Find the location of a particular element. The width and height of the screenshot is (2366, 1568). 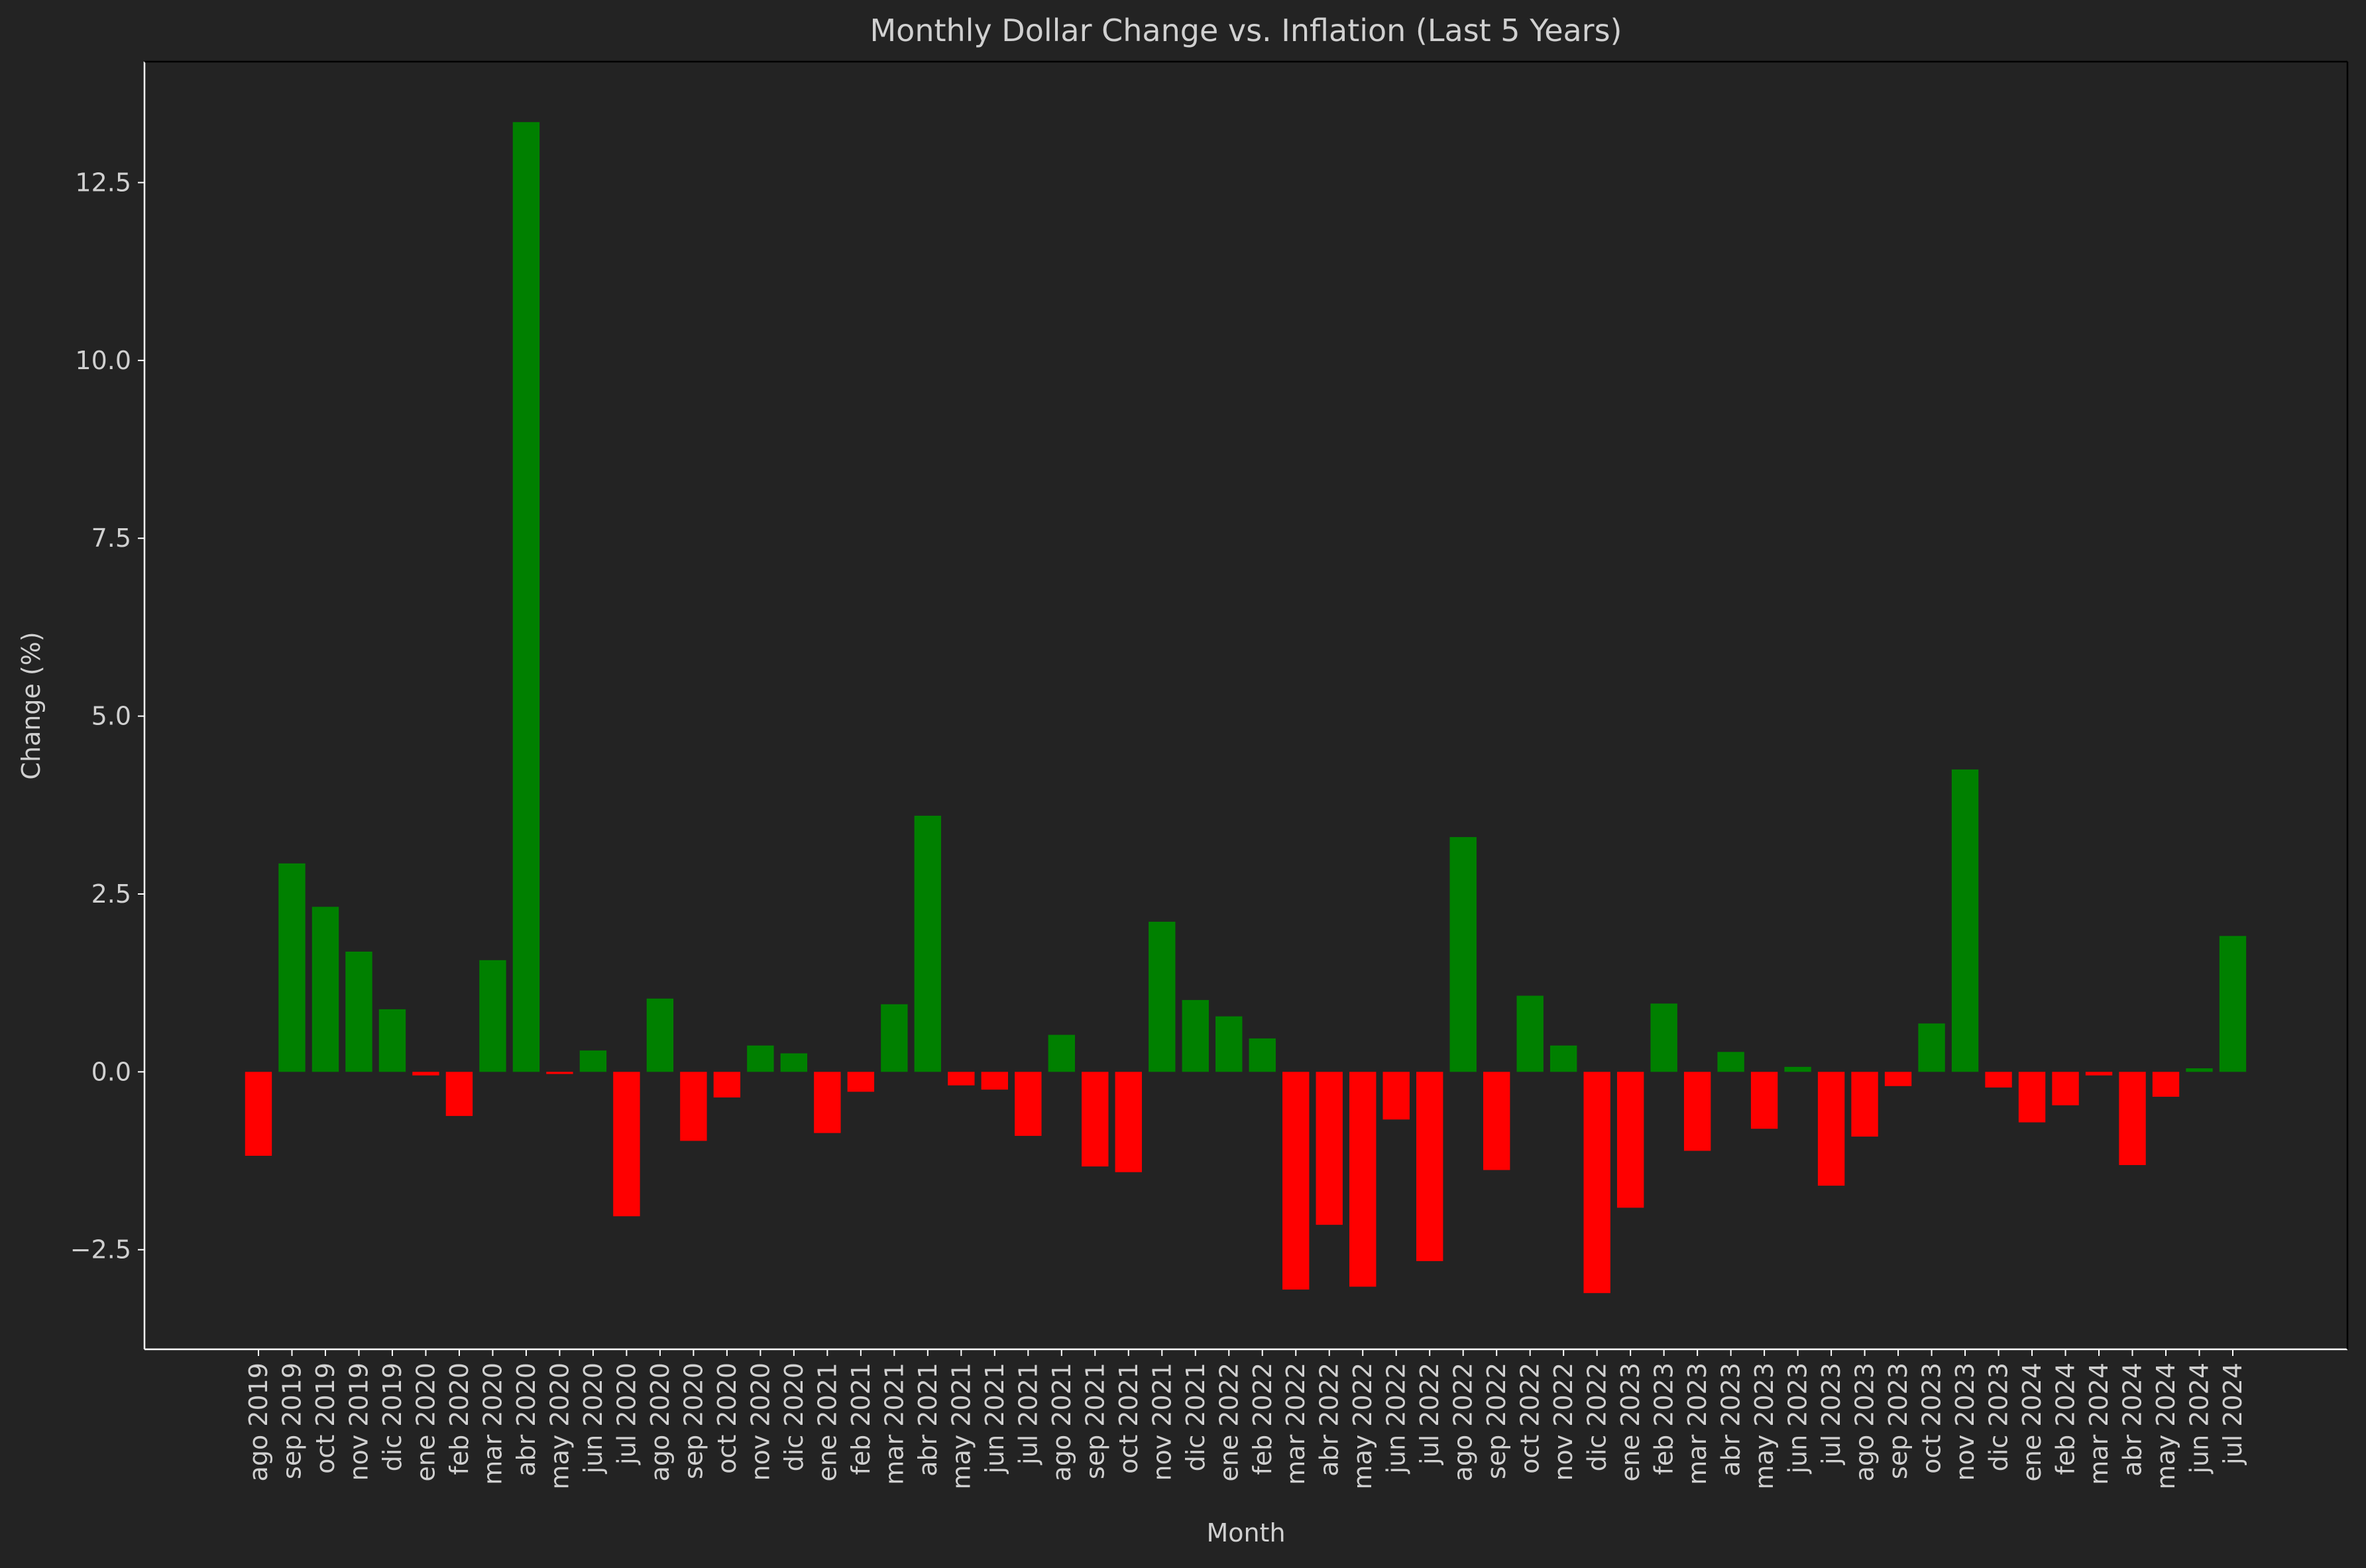

x-tick-label: feb 2023 is located at coordinates (1664, 1419).